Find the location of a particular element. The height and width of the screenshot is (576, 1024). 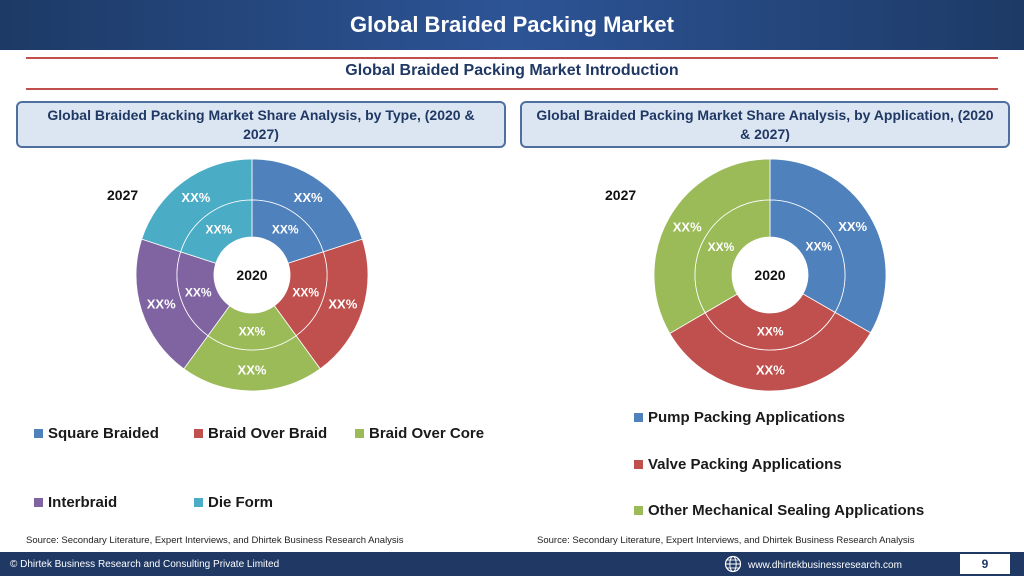

legend-item-braid-over-braid: Braid Over Braid is located at coordinates (260, 433).